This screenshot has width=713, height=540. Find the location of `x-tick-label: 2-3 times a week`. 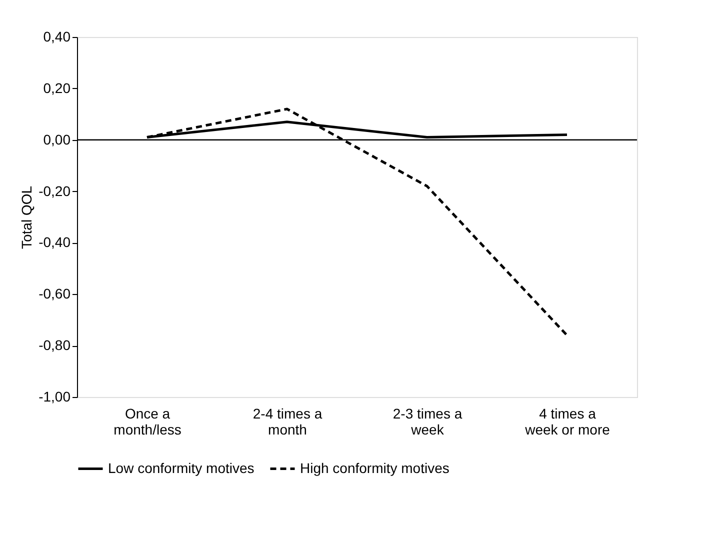

x-tick-label: 2-3 times a week is located at coordinates (427, 422).